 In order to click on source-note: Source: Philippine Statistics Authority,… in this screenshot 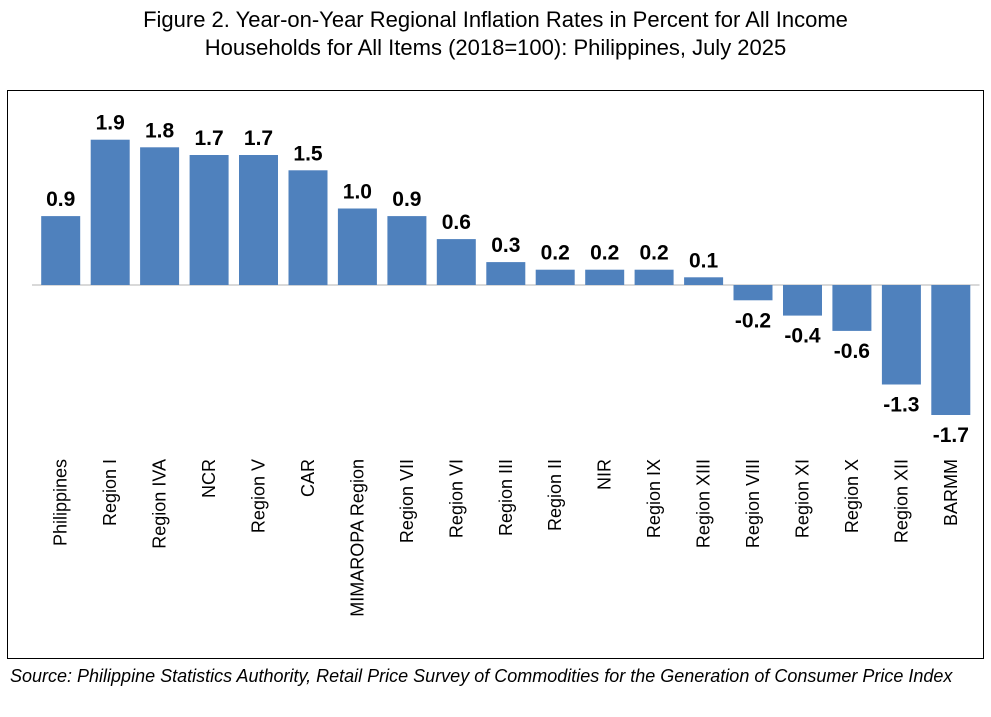, I will do `click(481, 676)`.